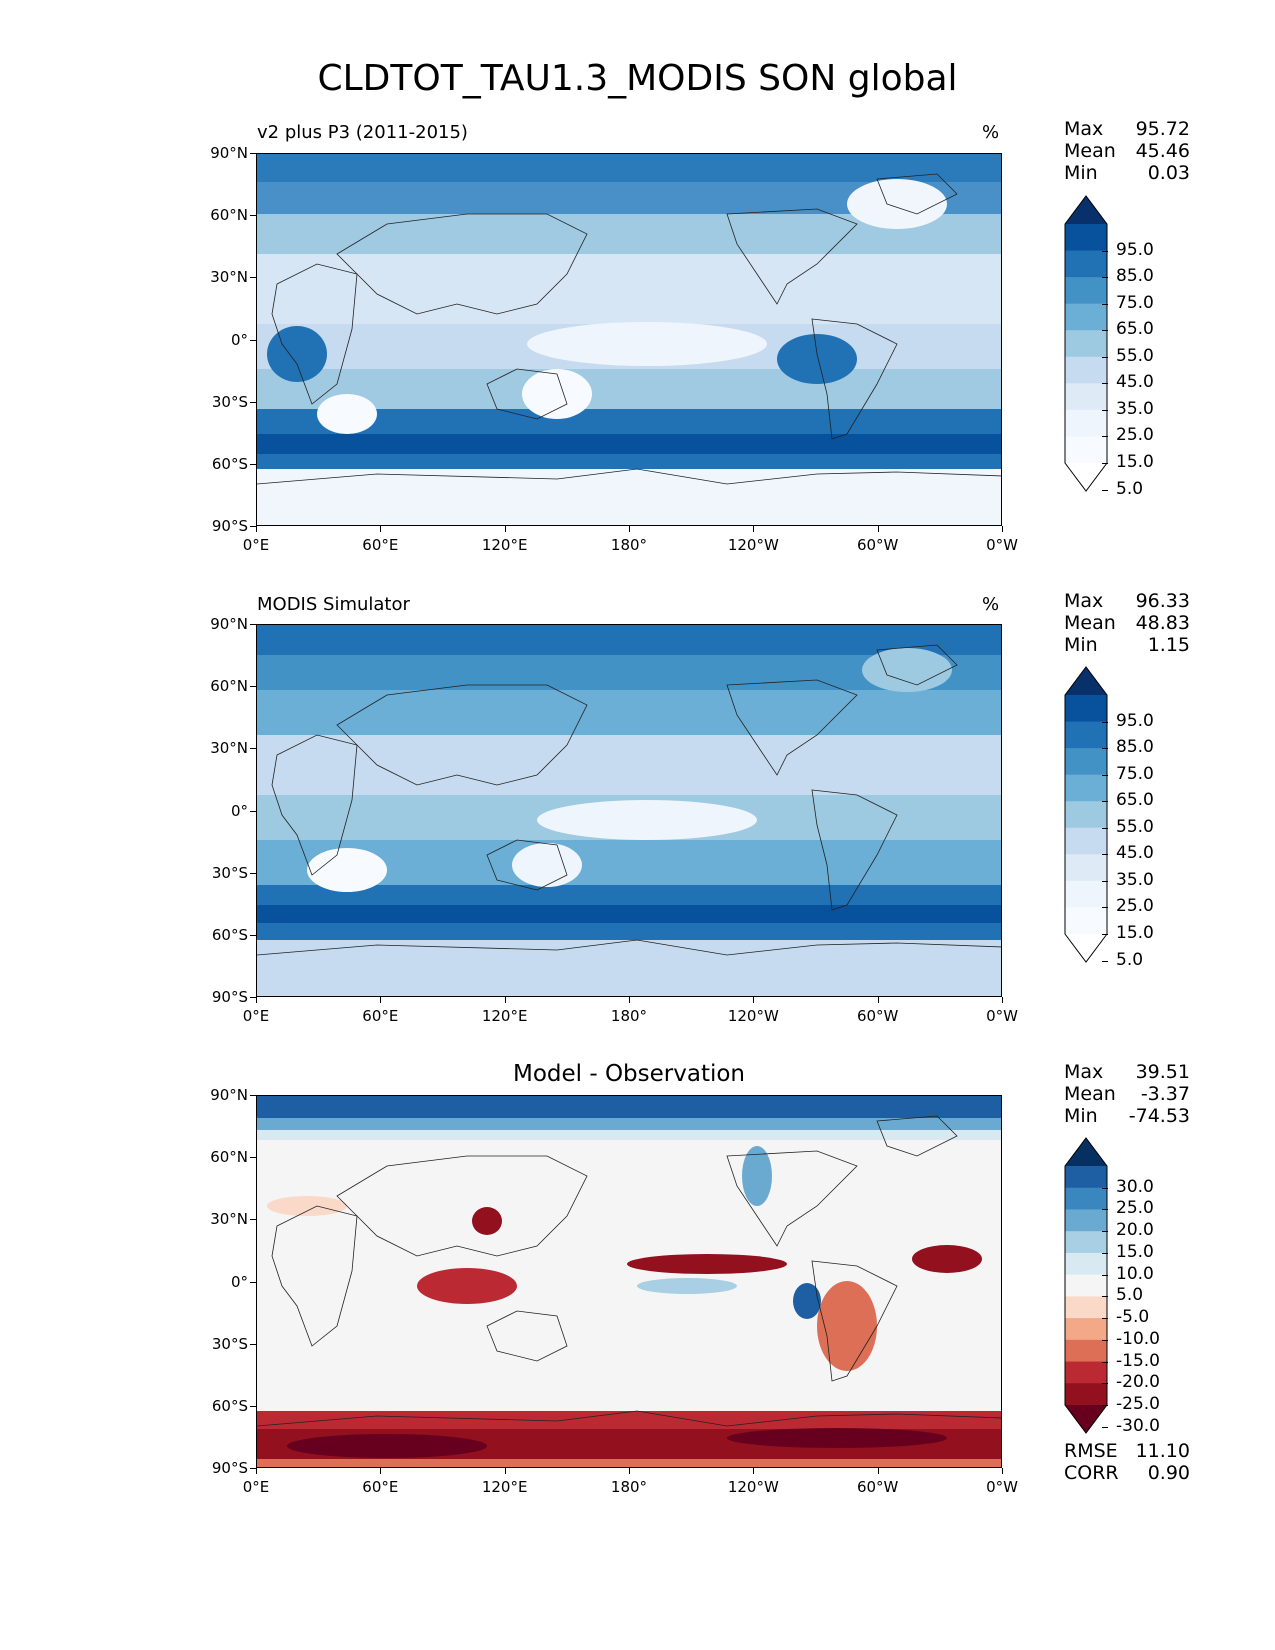 The height and width of the screenshot is (1650, 1275). What do you see at coordinates (229, 1405) in the screenshot?
I see `lat-tick-label: 60°S` at bounding box center [229, 1405].